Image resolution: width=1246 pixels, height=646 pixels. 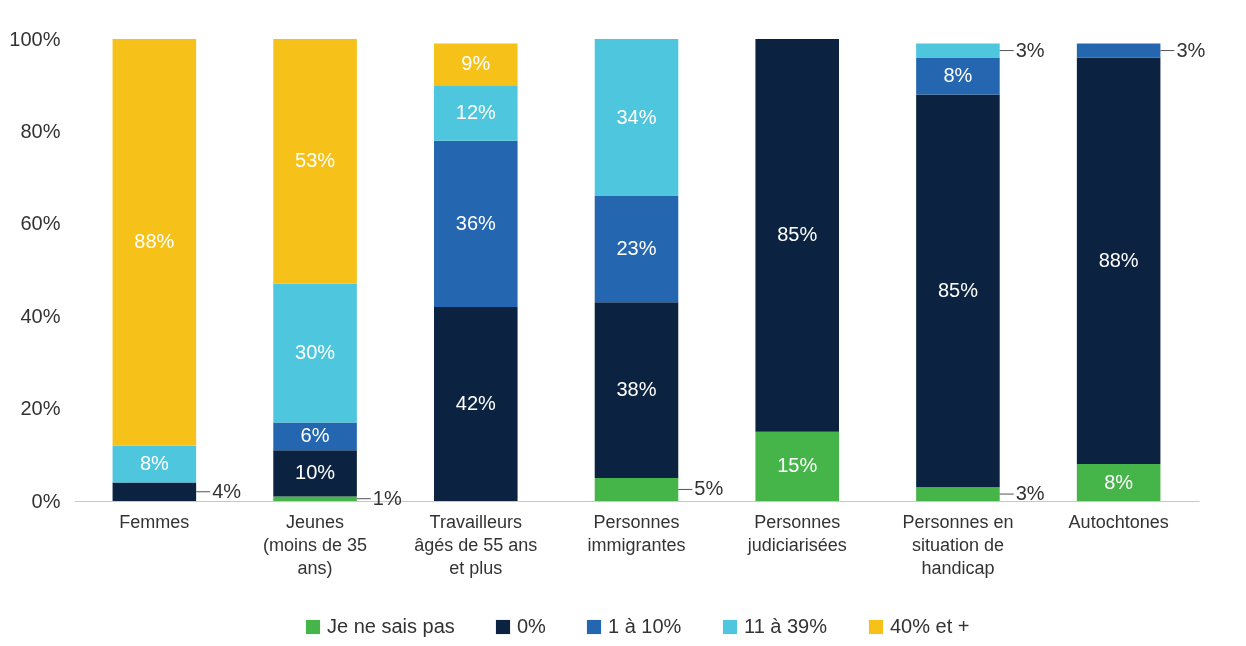 What do you see at coordinates (645, 626) in the screenshot?
I see `legend-label: 1 à 10%` at bounding box center [645, 626].